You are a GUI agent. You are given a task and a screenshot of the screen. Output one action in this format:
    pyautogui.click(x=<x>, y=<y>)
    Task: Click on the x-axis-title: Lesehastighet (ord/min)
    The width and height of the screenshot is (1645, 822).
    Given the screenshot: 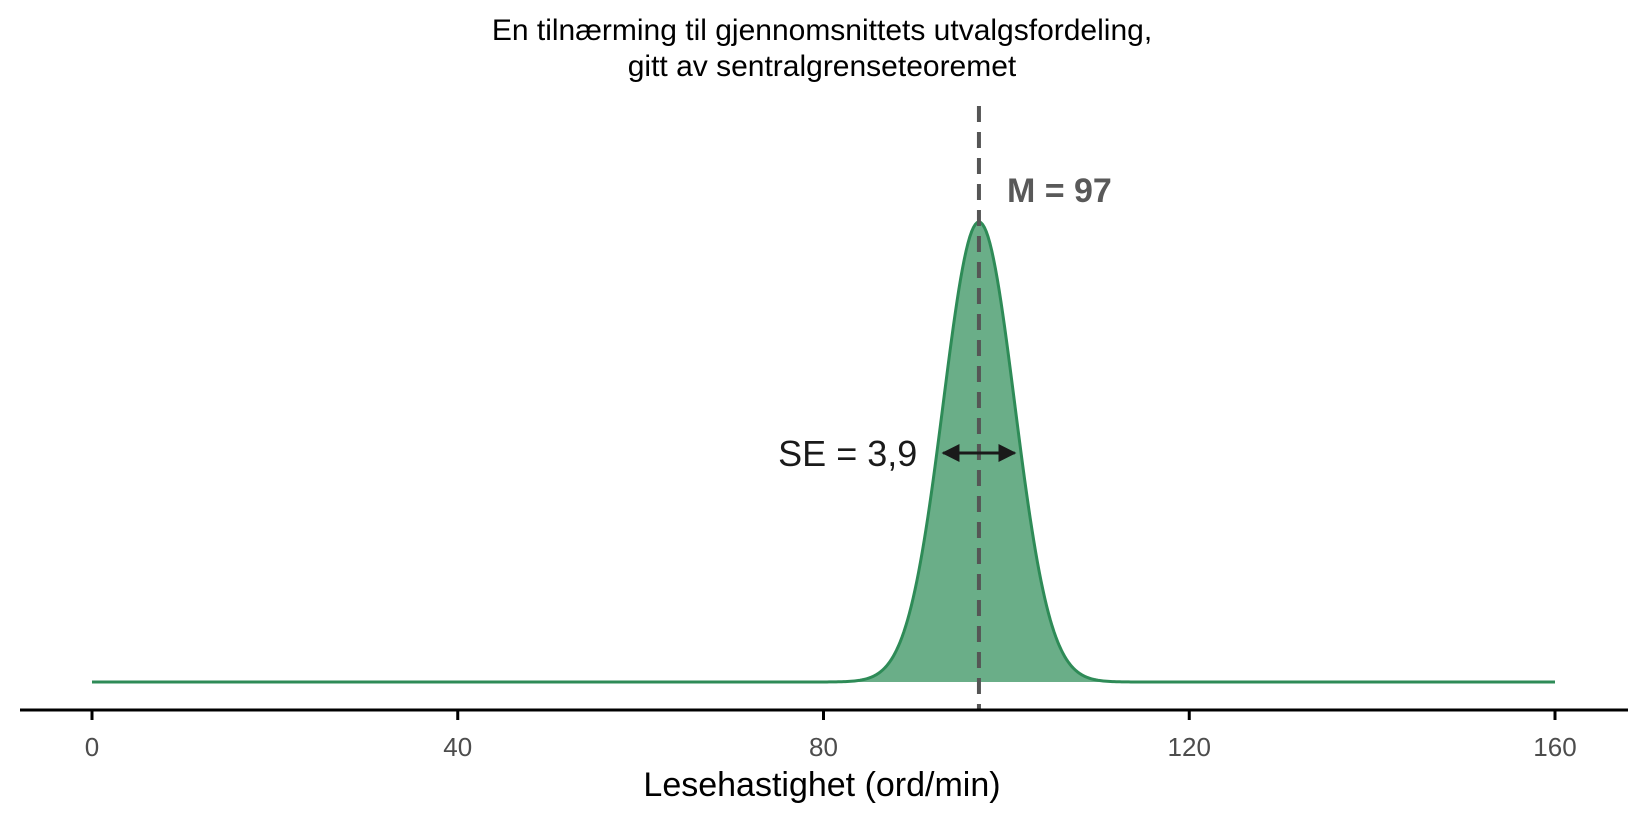 What is the action you would take?
    pyautogui.click(x=821, y=785)
    